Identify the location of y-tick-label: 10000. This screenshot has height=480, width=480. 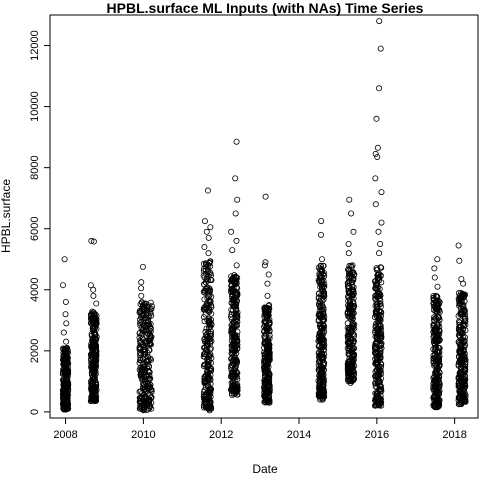
(35, 106).